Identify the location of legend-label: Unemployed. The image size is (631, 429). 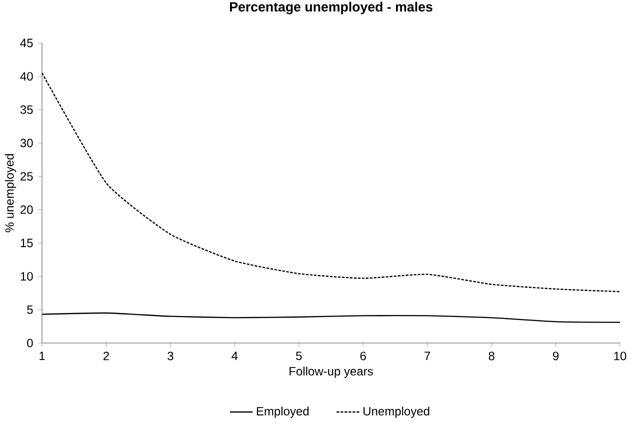
(397, 412).